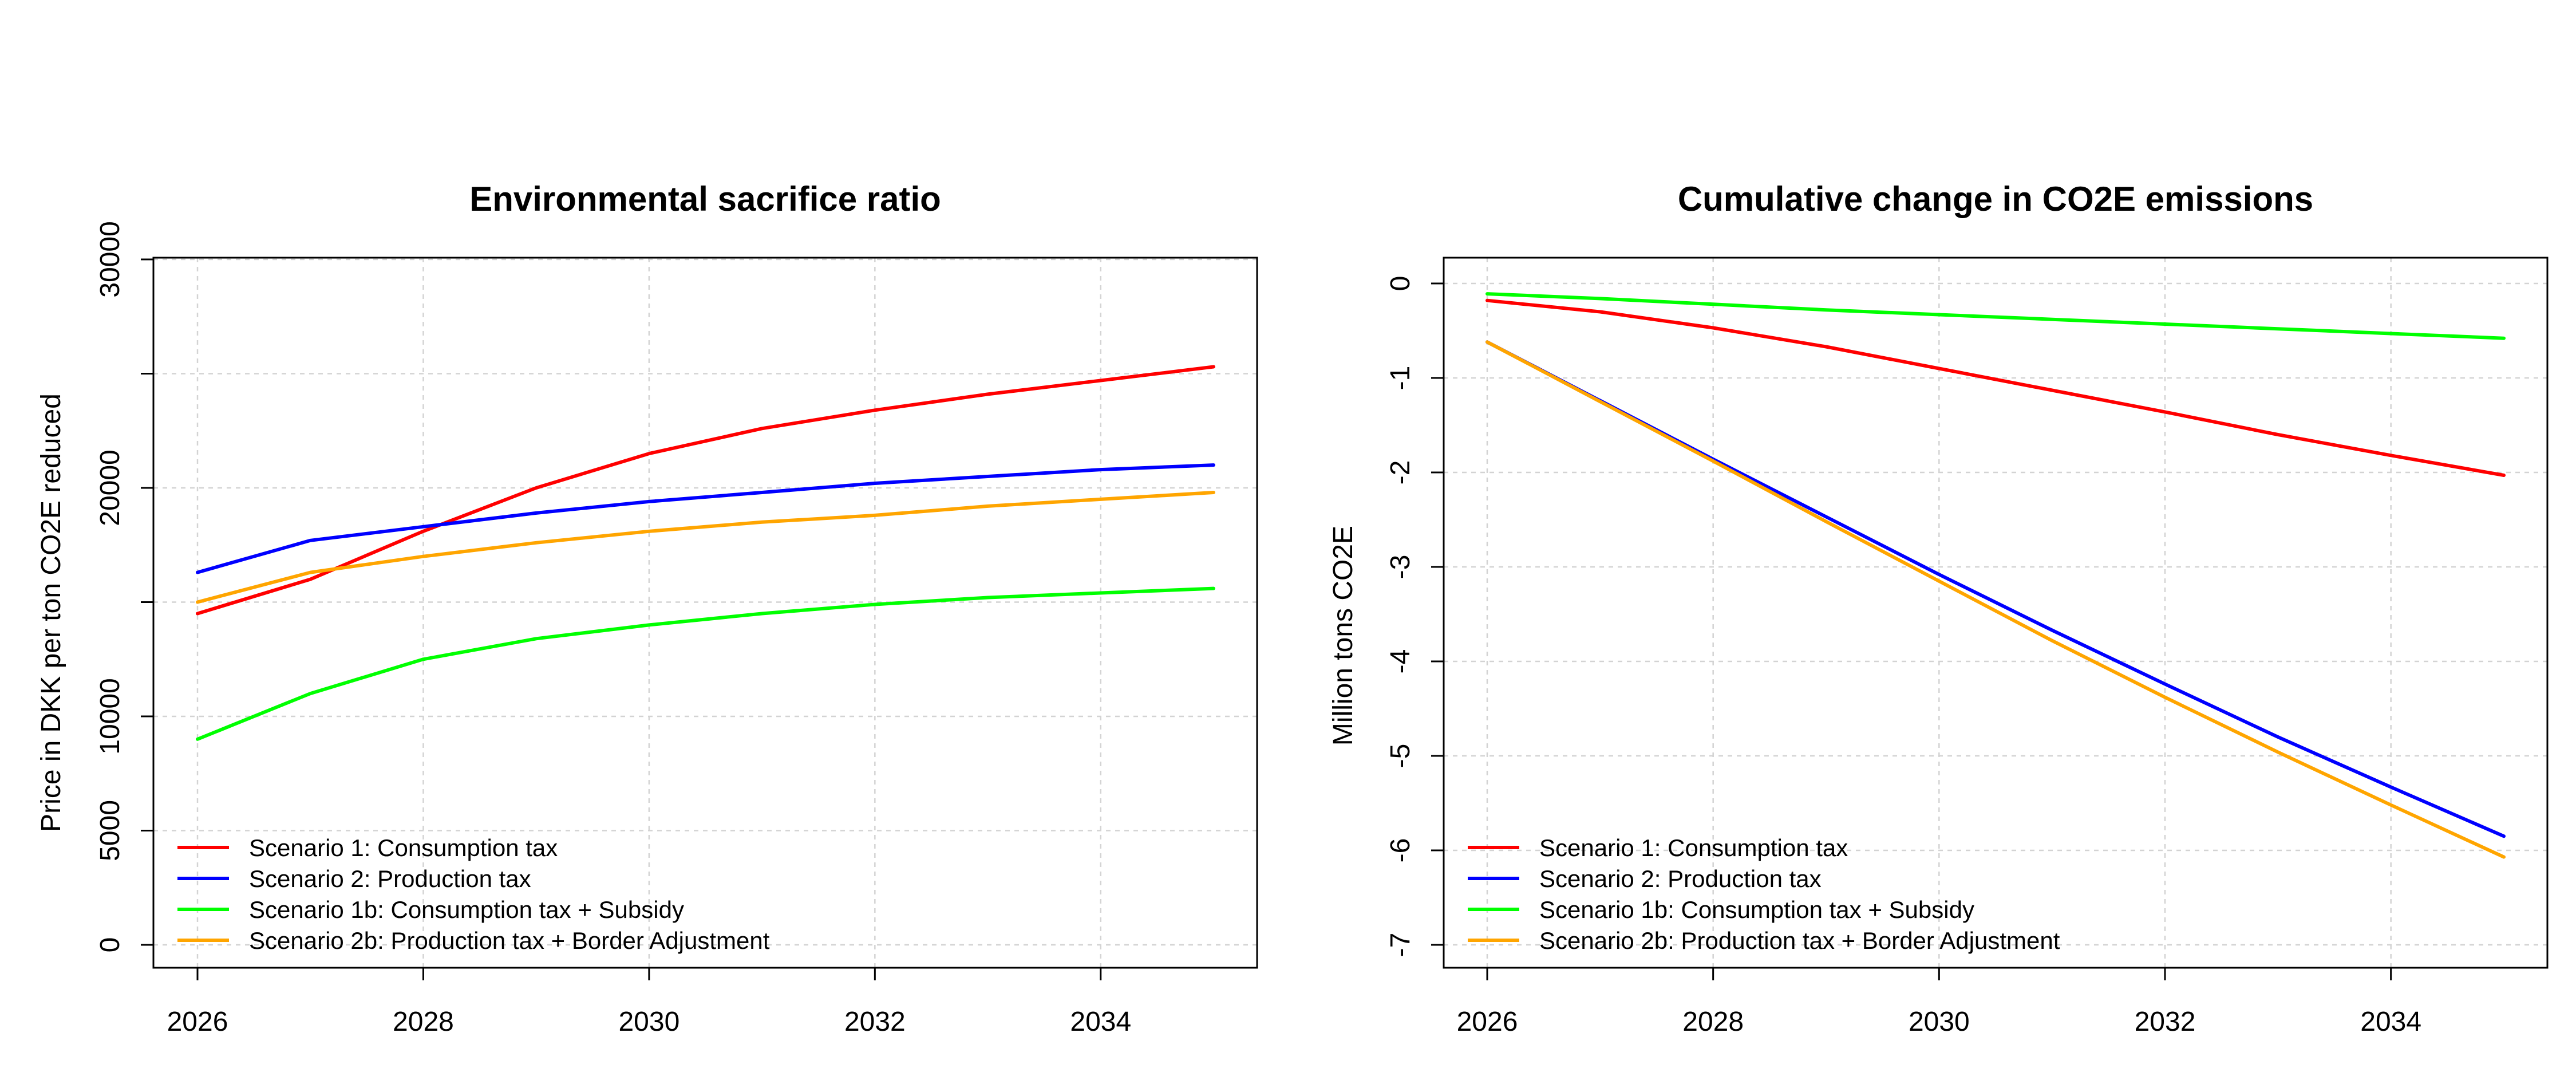 The height and width of the screenshot is (1088, 2576). I want to click on y-tick-label: -2, so click(1400, 472).